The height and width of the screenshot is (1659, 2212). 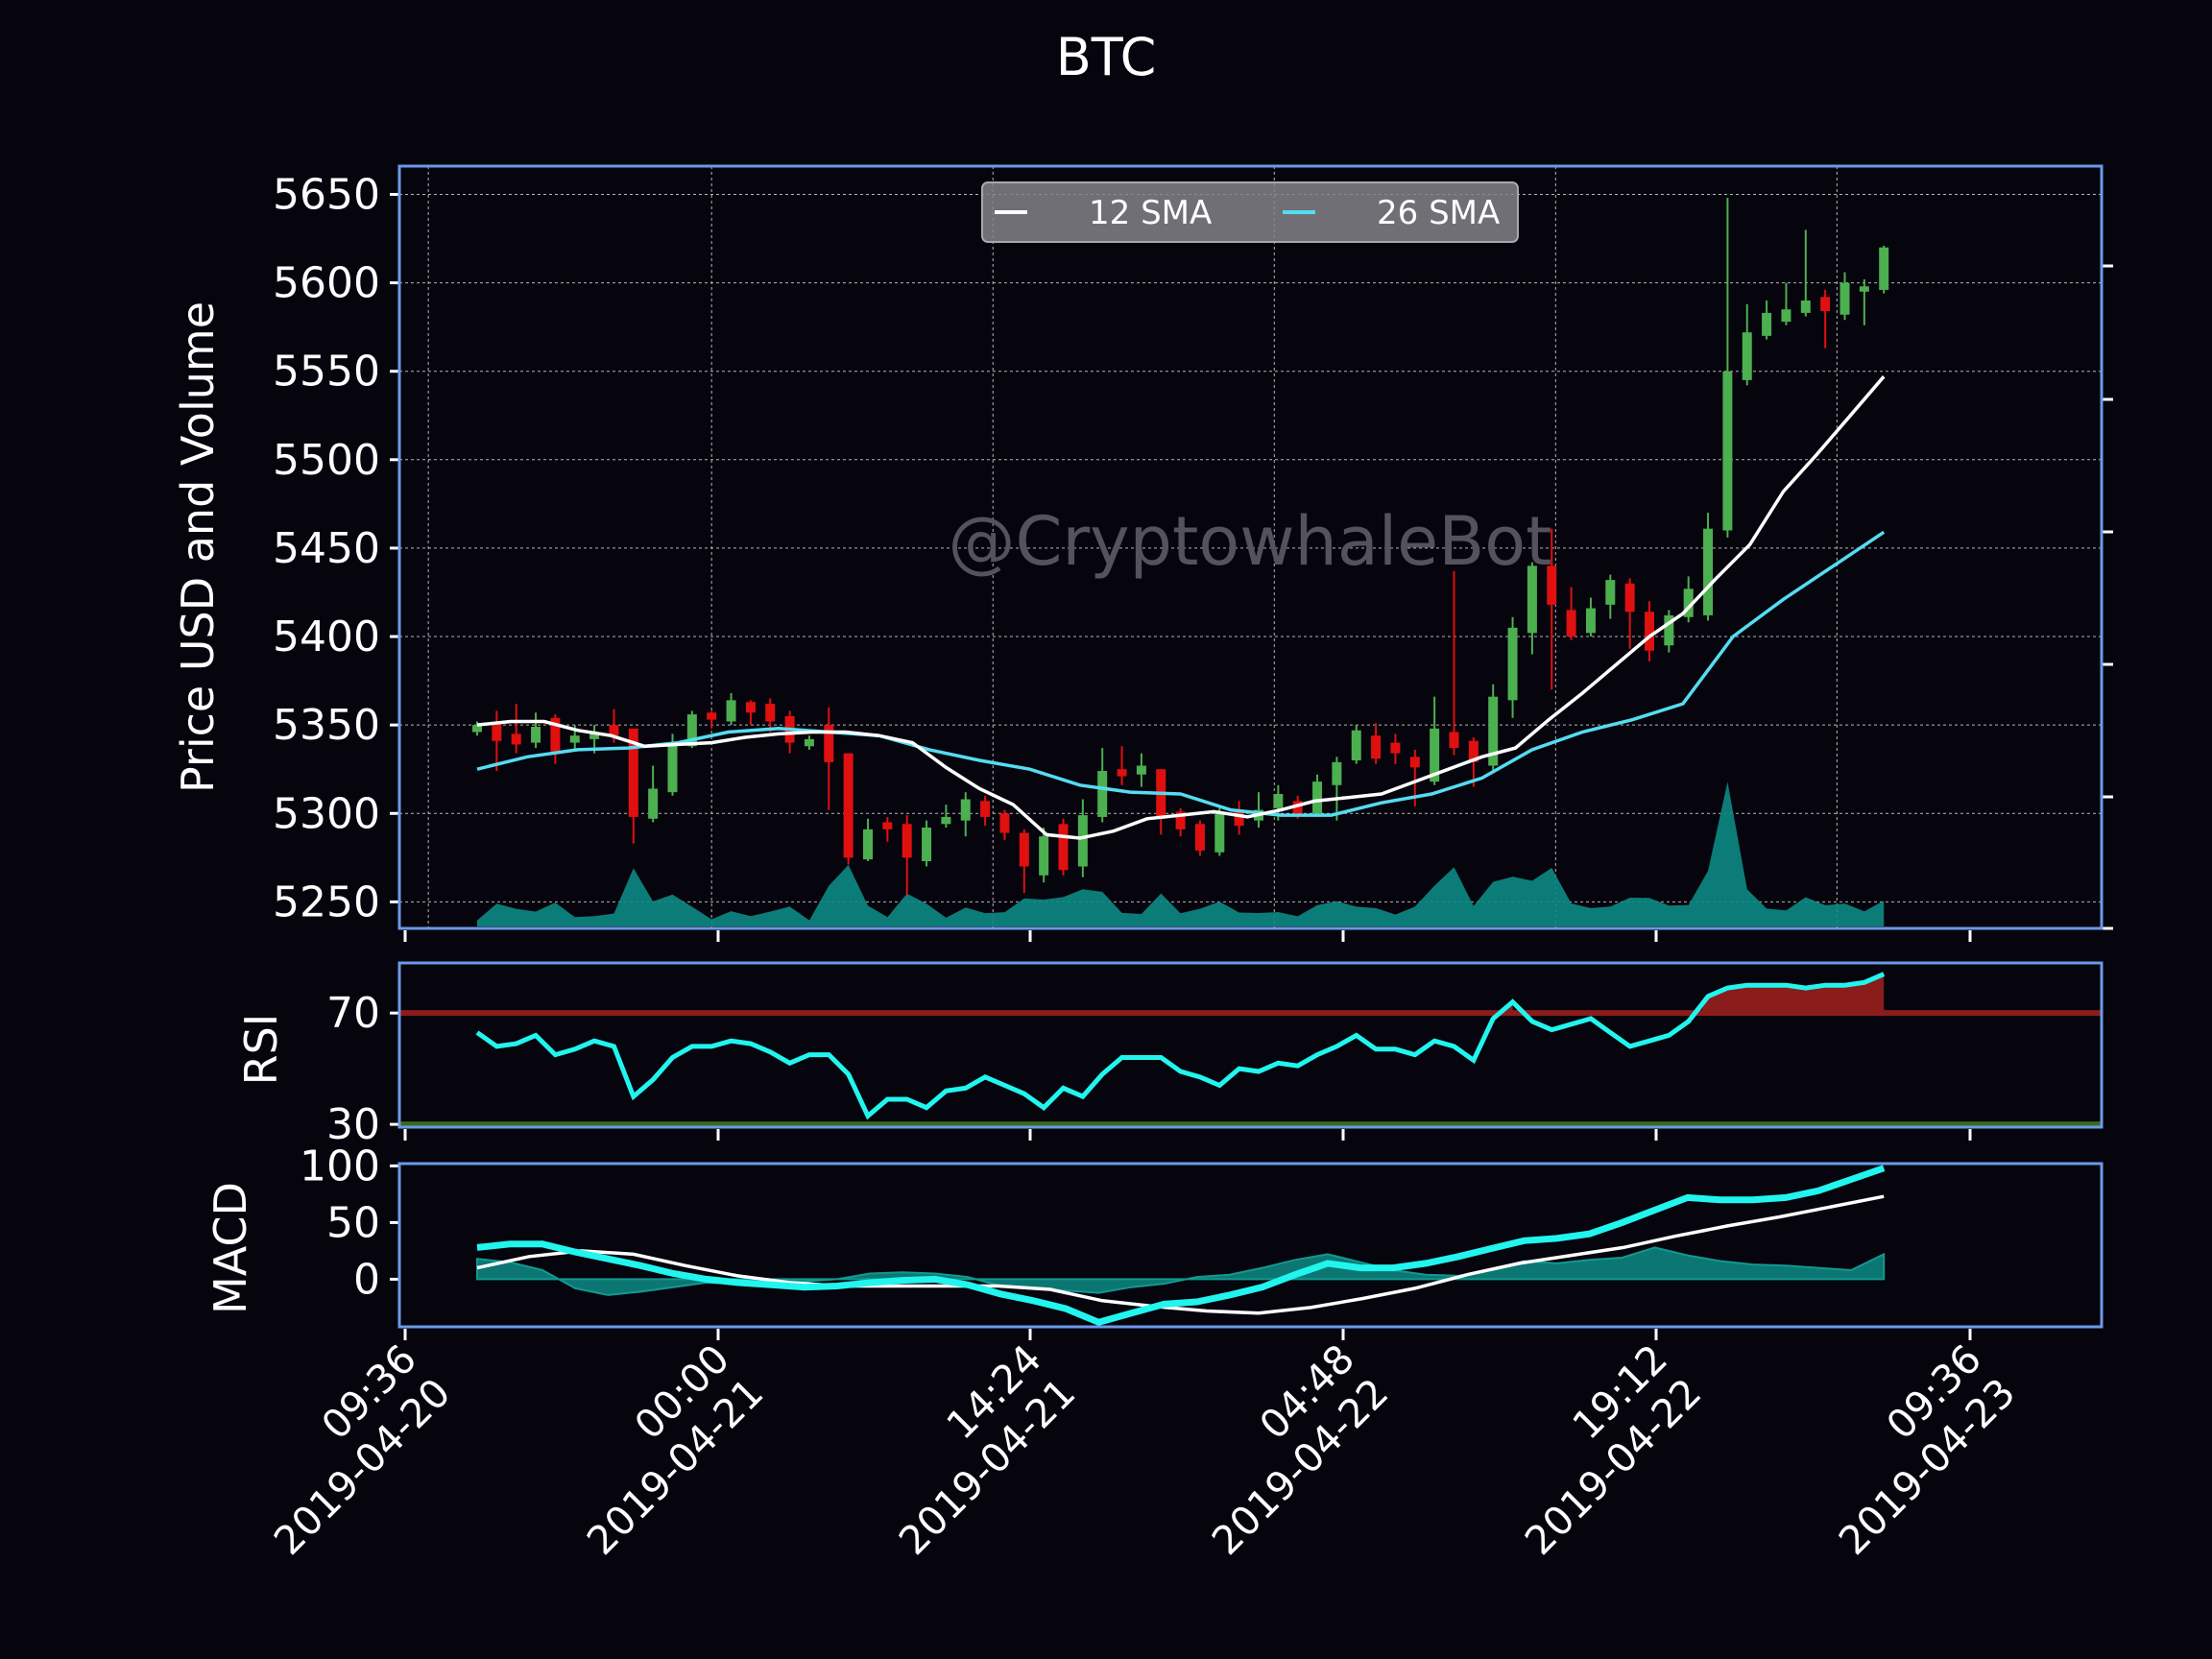 I want to click on rsi-lines, so click(x=1250, y=1050).